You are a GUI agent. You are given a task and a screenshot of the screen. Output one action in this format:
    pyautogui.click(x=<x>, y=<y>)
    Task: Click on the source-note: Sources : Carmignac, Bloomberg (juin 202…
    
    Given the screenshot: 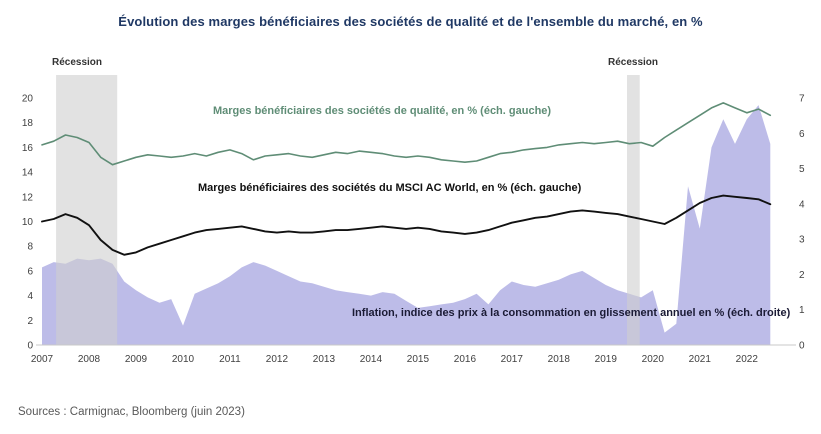 What is the action you would take?
    pyautogui.click(x=131, y=412)
    